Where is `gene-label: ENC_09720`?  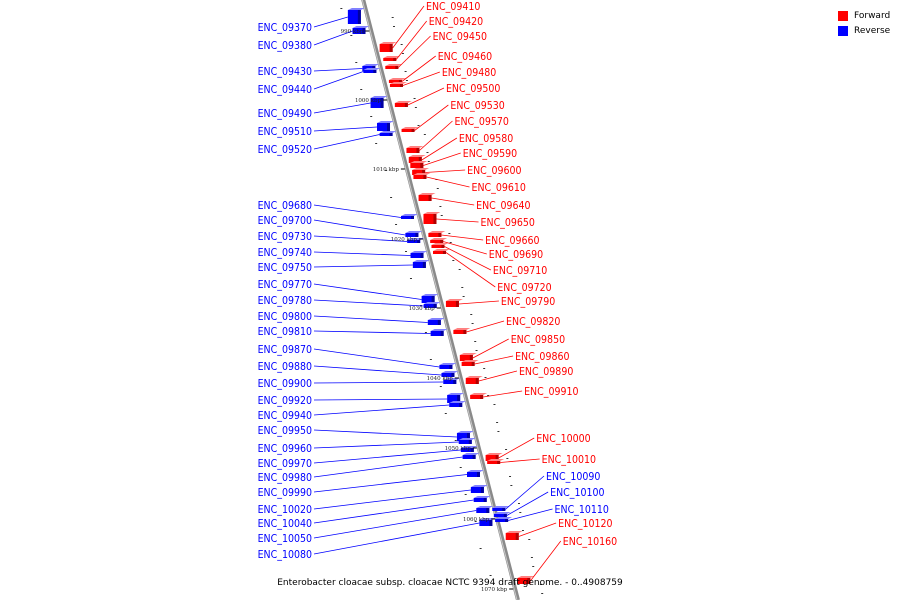
gene-label: ENC_09720 is located at coordinates (524, 288).